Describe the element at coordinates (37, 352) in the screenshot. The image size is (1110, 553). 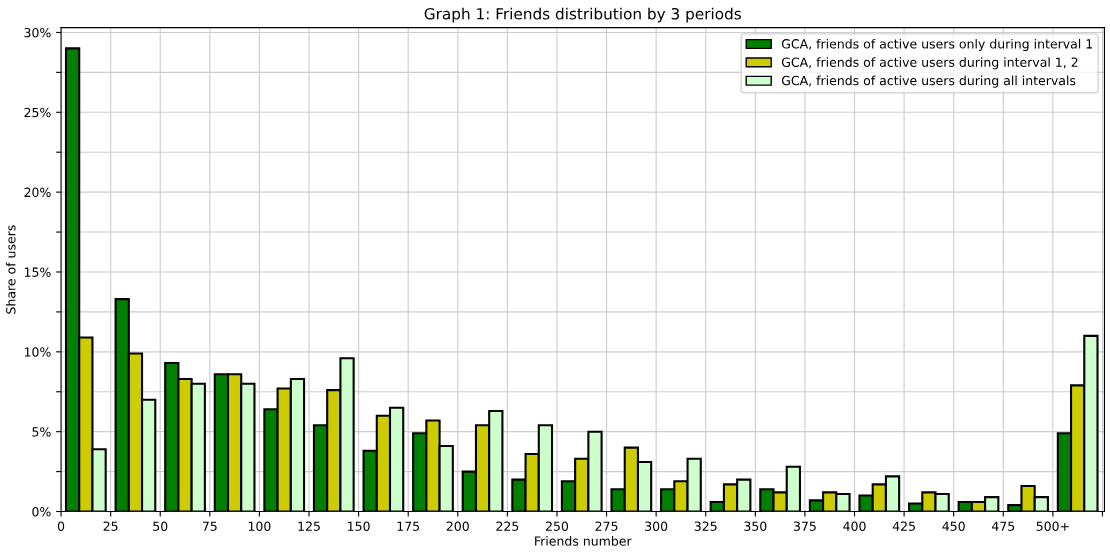
I see `y-tick-label: 10%` at that location.